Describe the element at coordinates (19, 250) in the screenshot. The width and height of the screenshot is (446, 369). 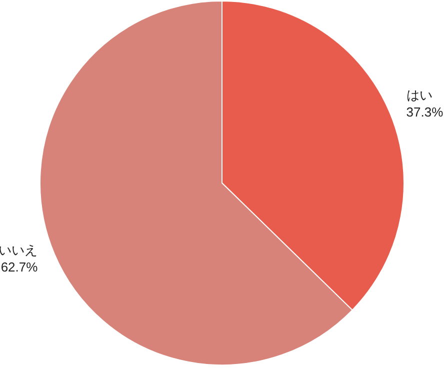
I see `slice-label: いいえ` at that location.